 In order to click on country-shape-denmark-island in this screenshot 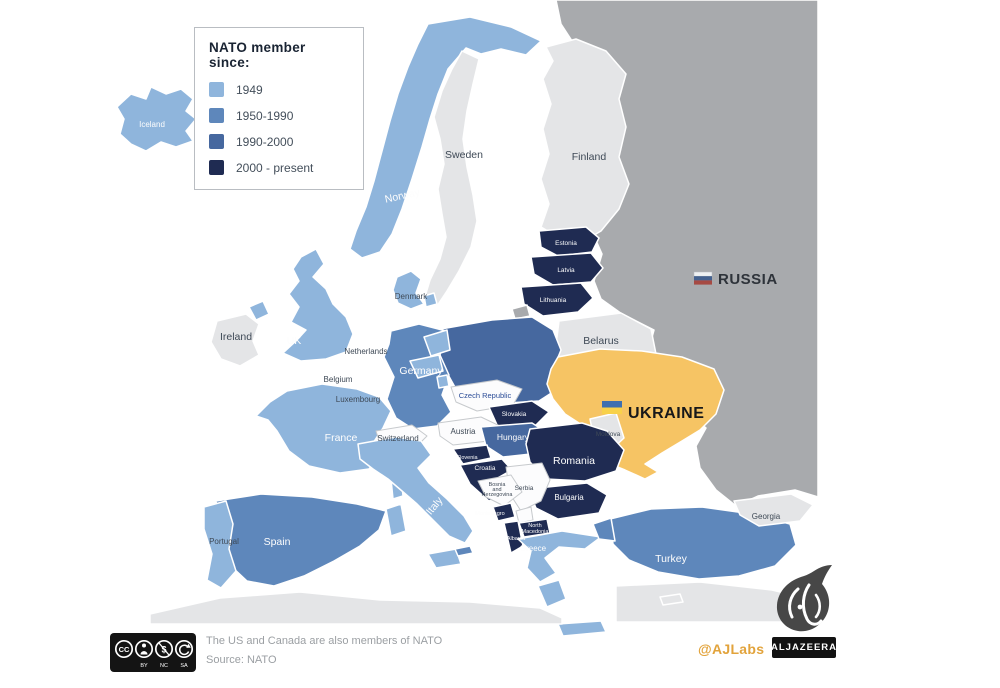, I will do `click(430, 300)`.